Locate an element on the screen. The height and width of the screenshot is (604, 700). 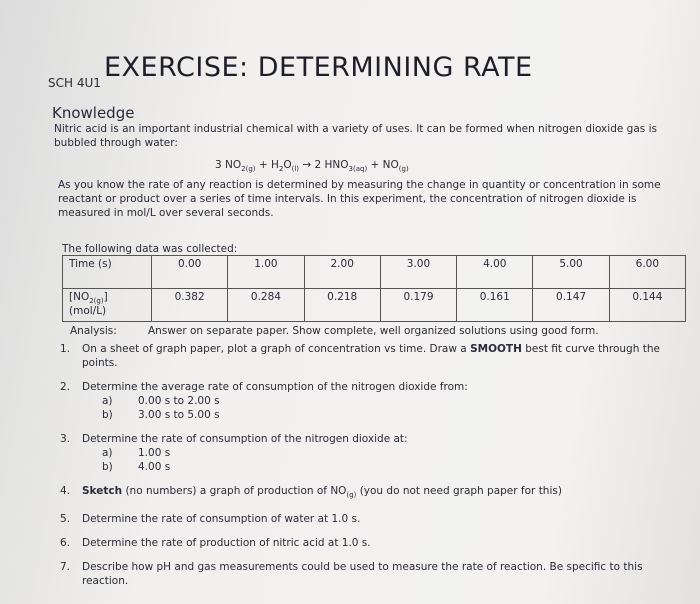
sub-text: 3.00 s to 5.00 s is located at coordinates (179, 415).